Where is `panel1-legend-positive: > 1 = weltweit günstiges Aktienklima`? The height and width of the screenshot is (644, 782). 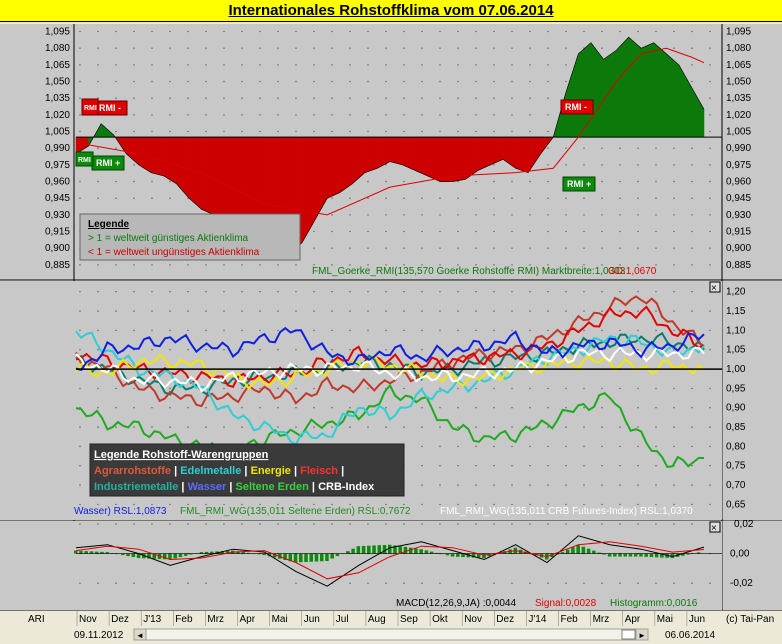 panel1-legend-positive: > 1 = weltweit günstiges Aktienklima is located at coordinates (168, 238).